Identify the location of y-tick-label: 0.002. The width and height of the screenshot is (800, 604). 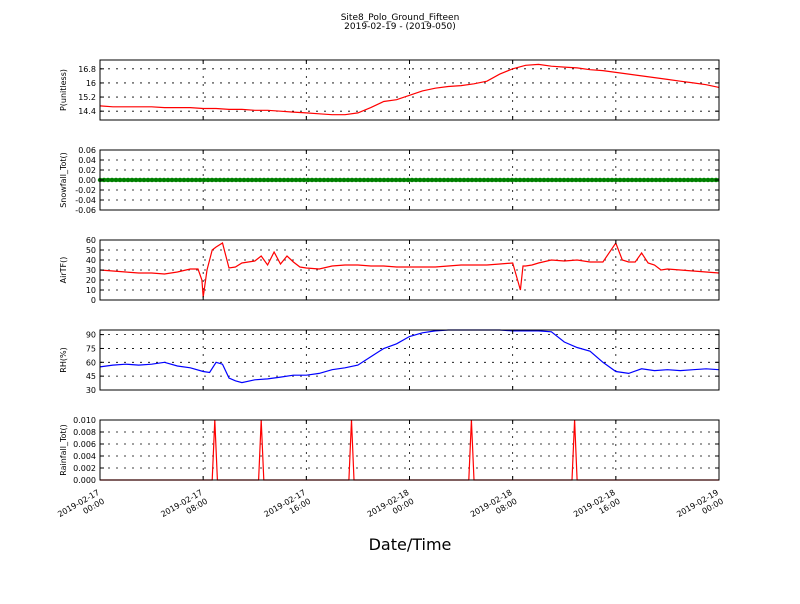
(84, 468).